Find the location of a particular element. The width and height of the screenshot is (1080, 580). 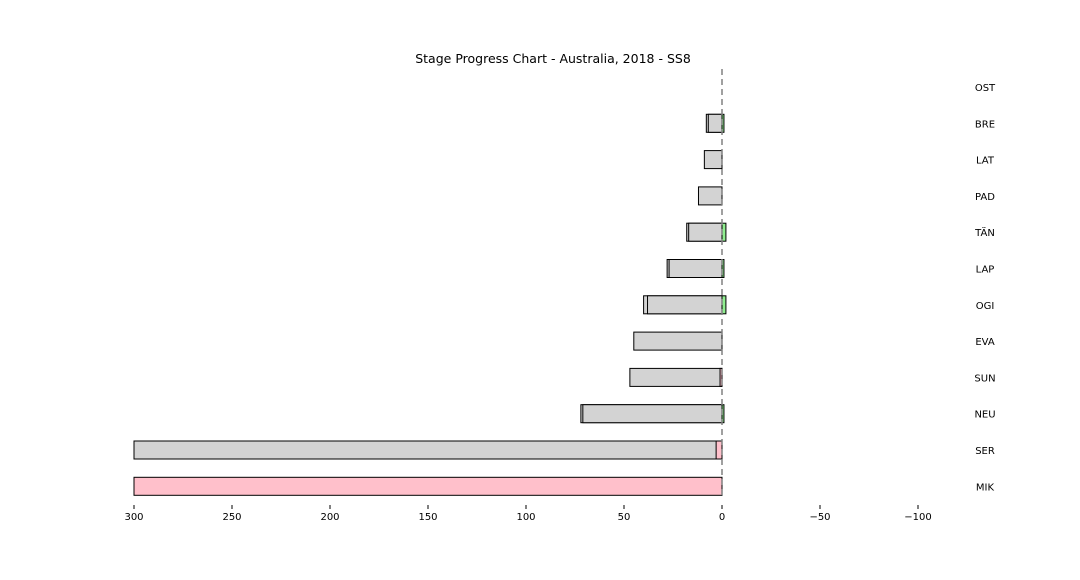

driver-label-sun: SUN is located at coordinates (984, 378).